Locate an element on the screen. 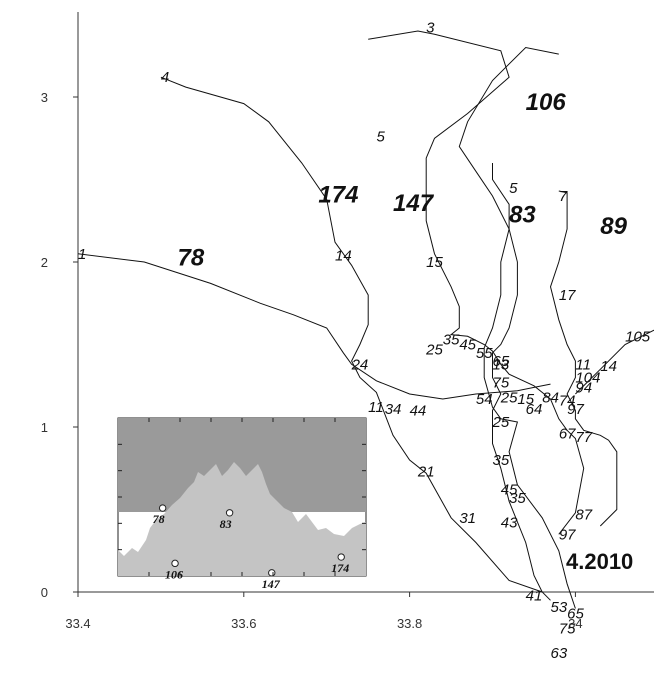 The width and height of the screenshot is (654, 675). point-label: 7 is located at coordinates (563, 196).